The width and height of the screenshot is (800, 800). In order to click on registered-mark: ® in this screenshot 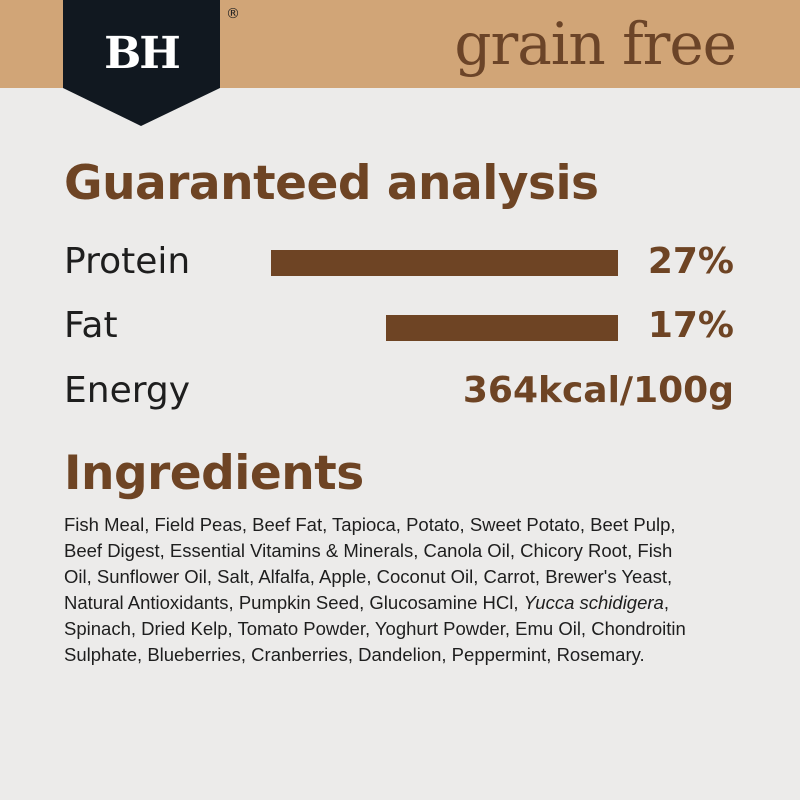, I will do `click(233, 14)`.